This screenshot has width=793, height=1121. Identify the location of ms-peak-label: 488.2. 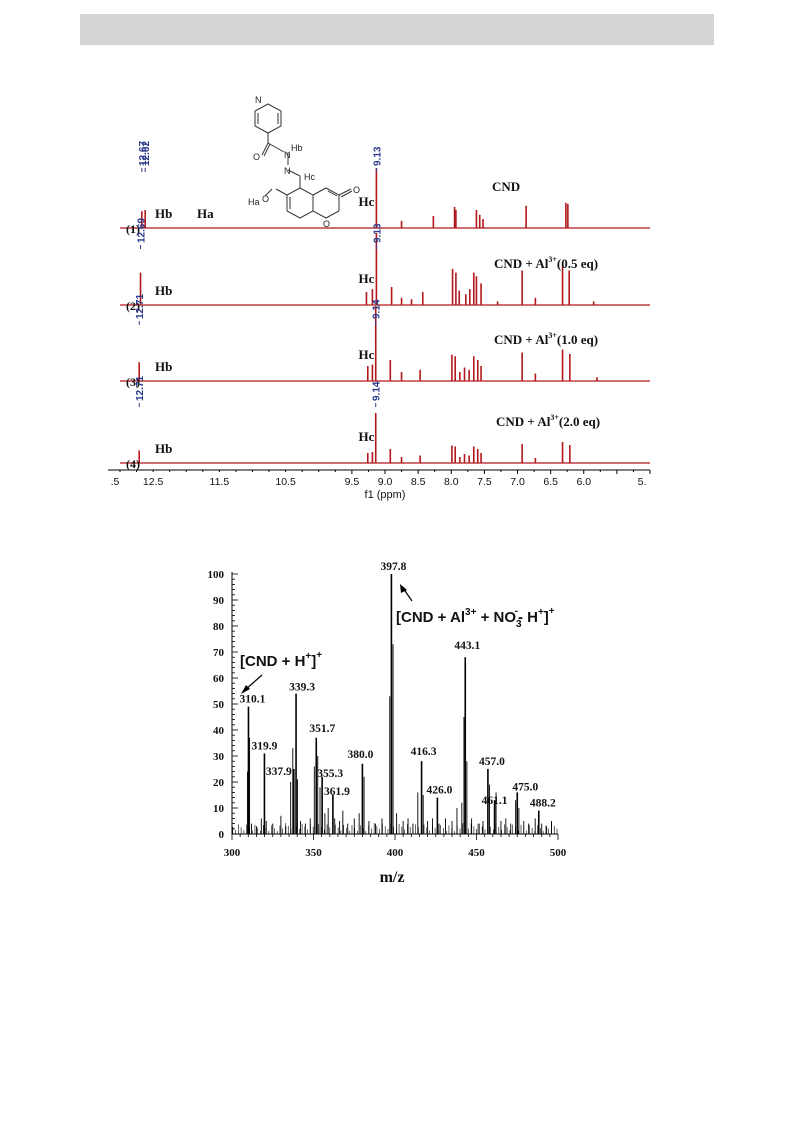
(543, 804).